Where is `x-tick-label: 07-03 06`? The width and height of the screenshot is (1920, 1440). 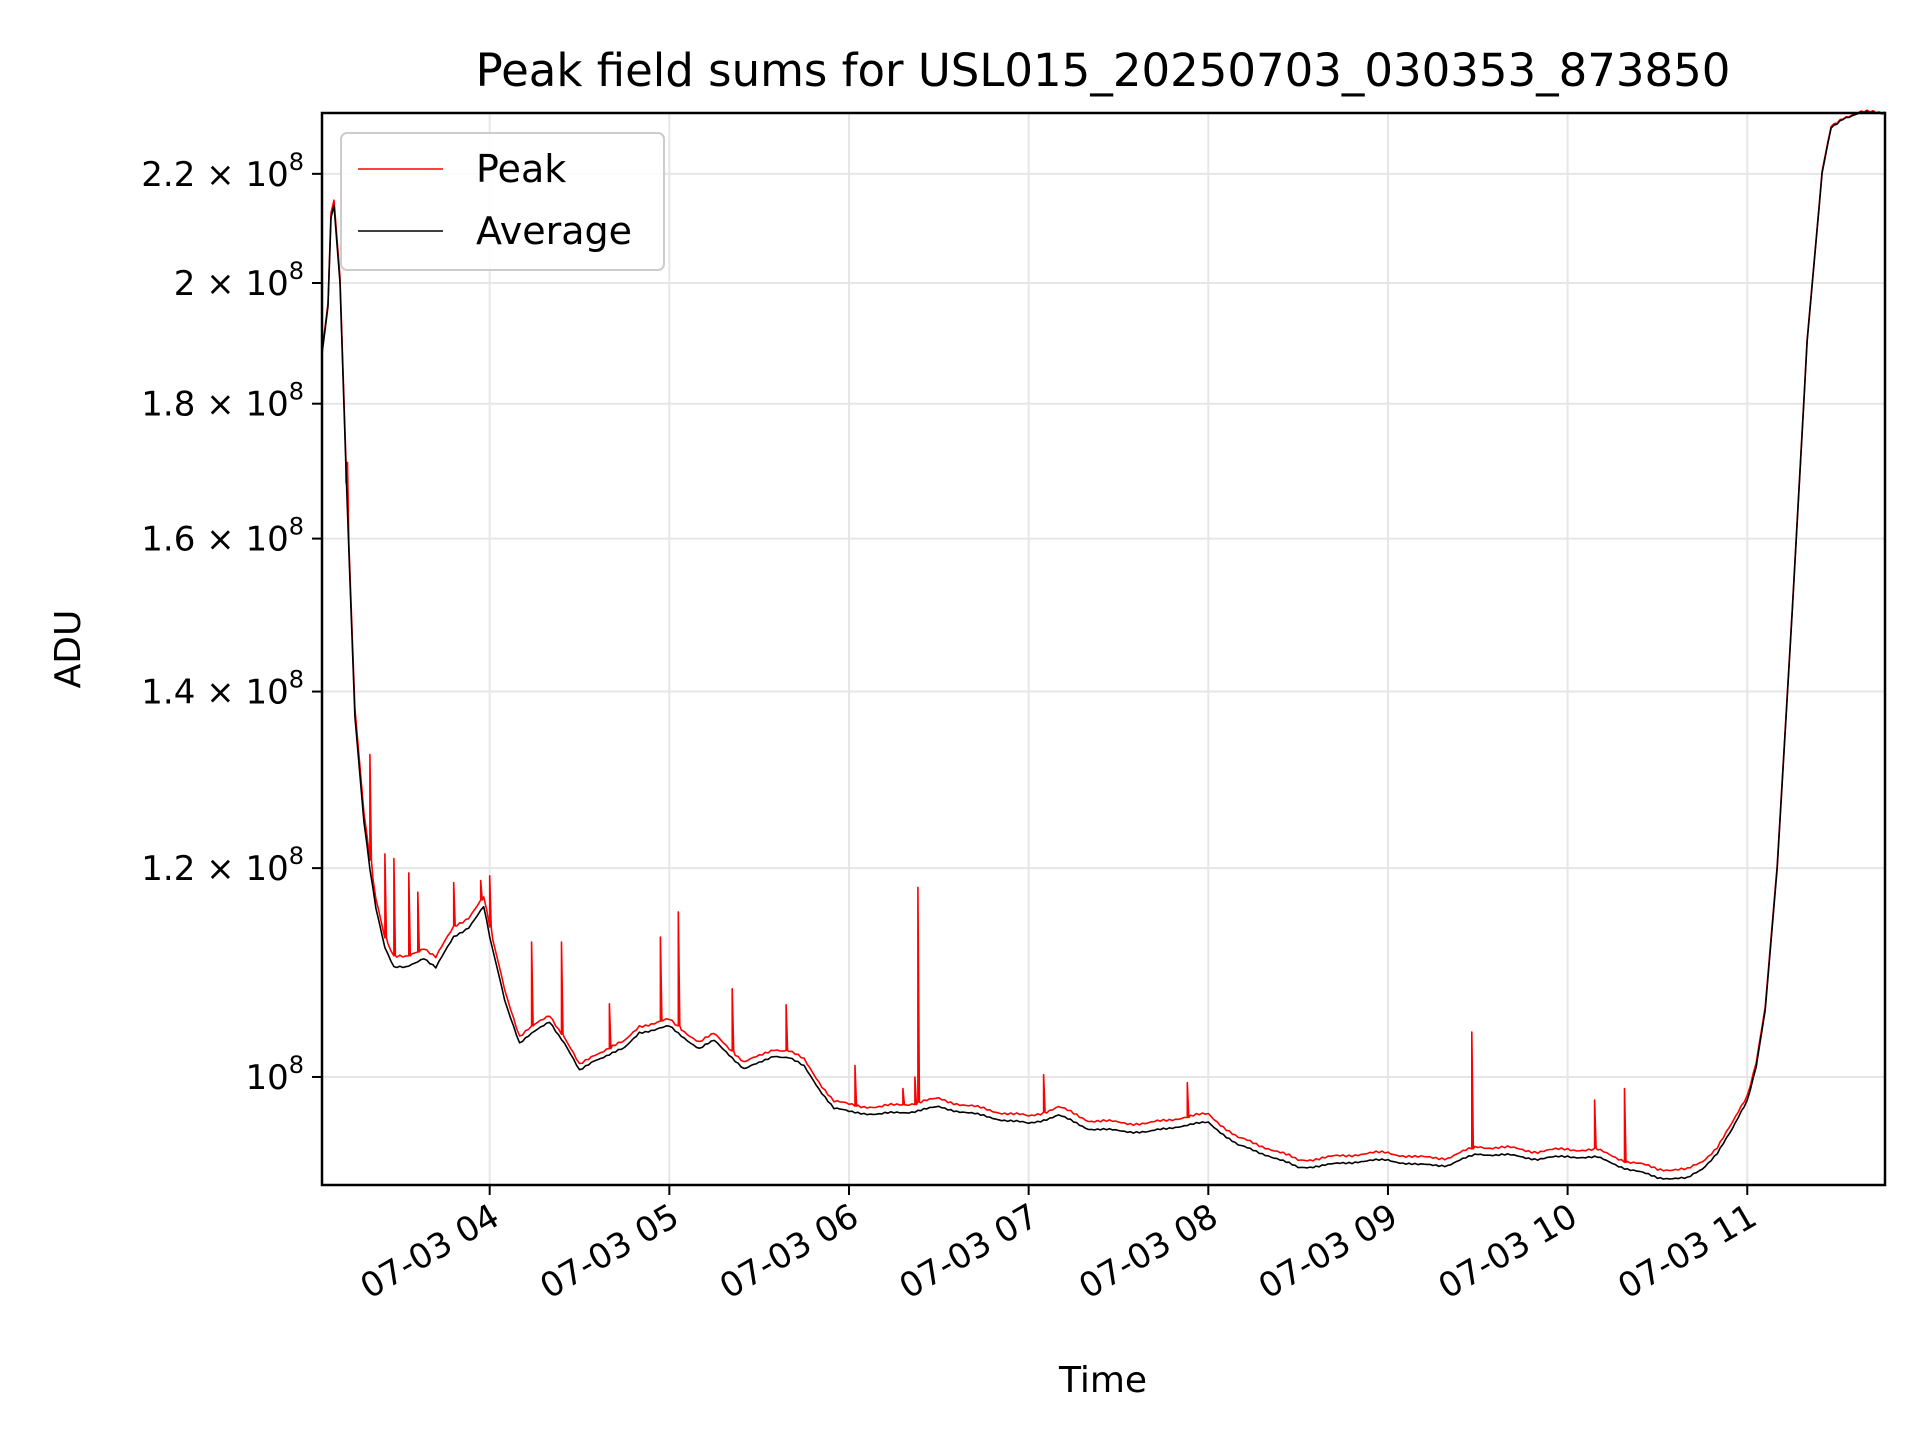
x-tick-label: 07-03 06 is located at coordinates (789, 1251).